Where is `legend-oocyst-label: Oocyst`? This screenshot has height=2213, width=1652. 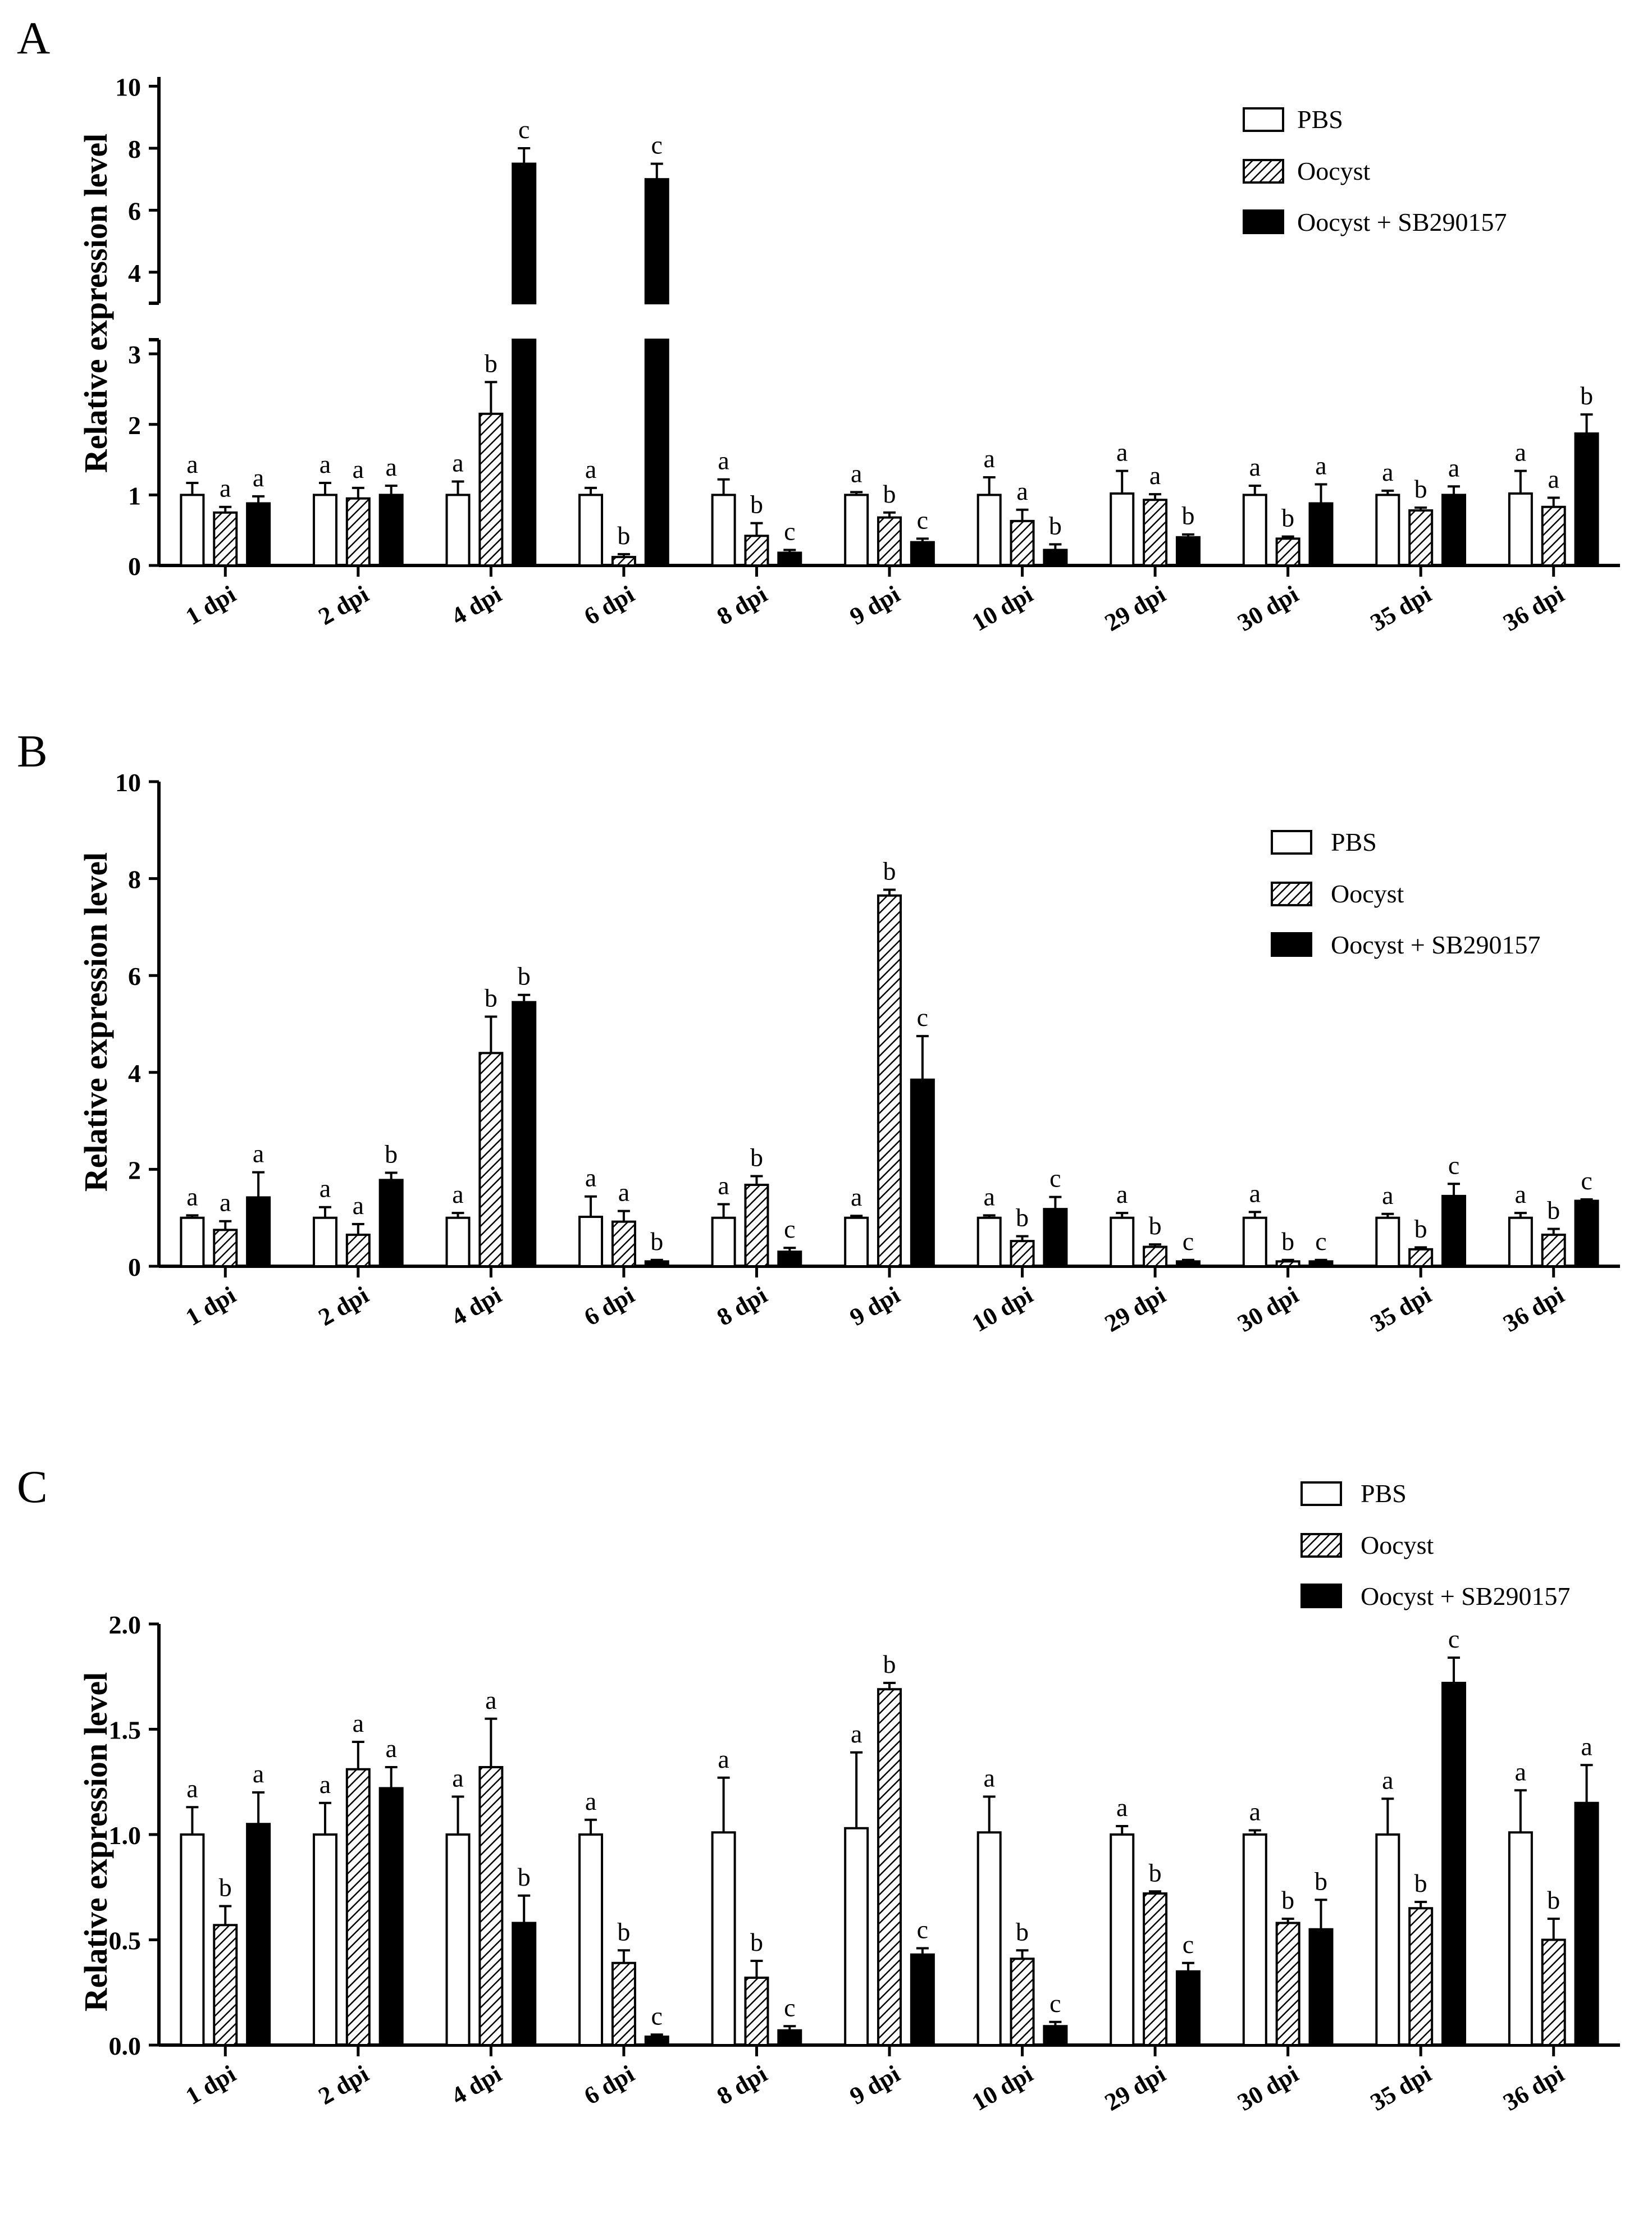 legend-oocyst-label: Oocyst is located at coordinates (1334, 171).